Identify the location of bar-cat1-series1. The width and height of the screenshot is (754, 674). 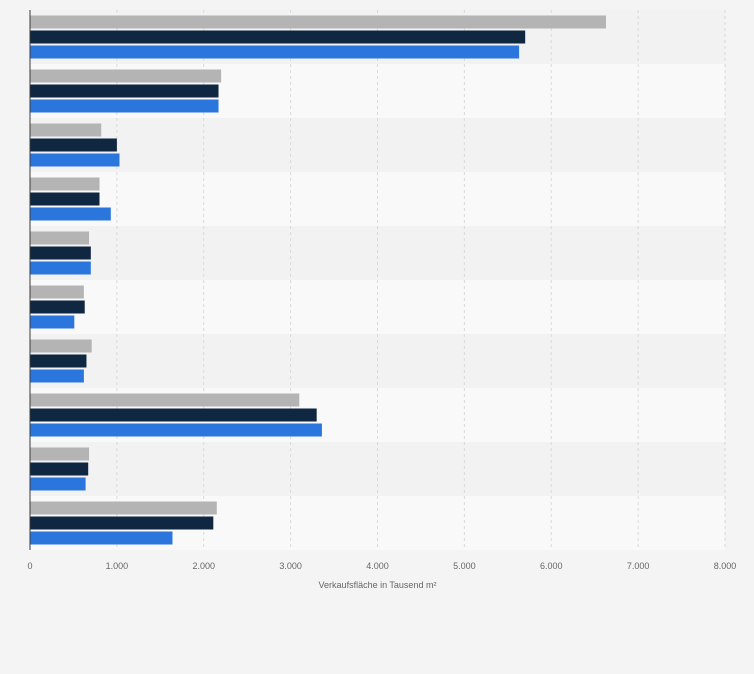
(318, 22).